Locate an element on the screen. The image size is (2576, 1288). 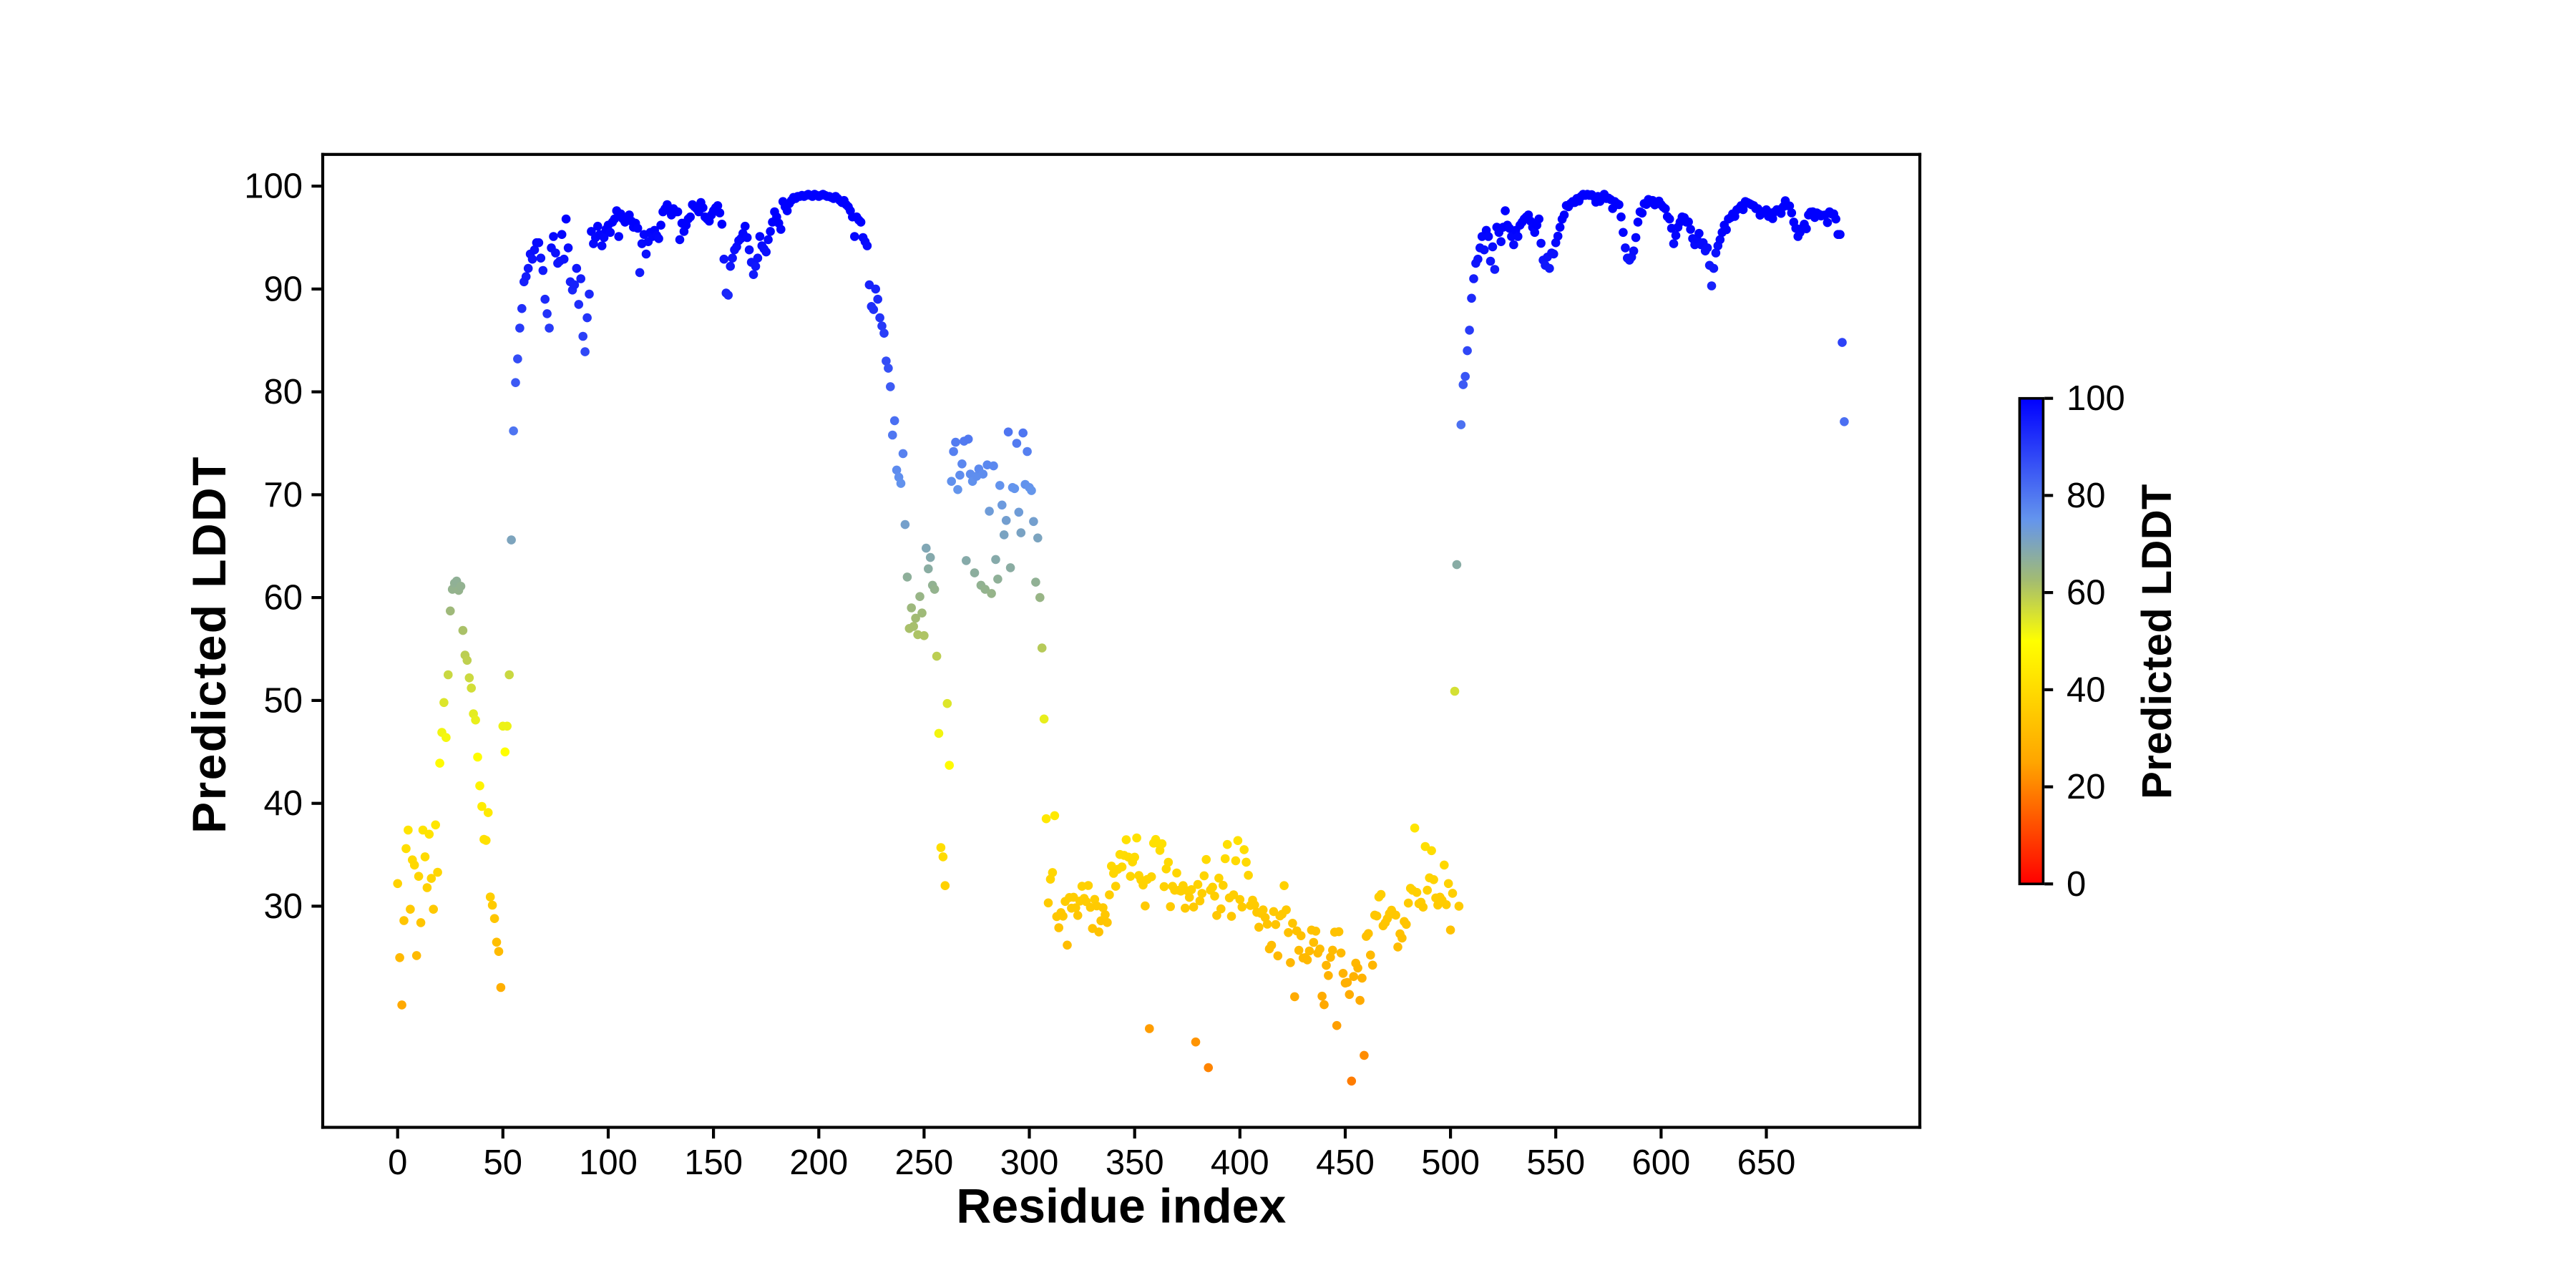
svg-text: 20 is located at coordinates (2086, 787).